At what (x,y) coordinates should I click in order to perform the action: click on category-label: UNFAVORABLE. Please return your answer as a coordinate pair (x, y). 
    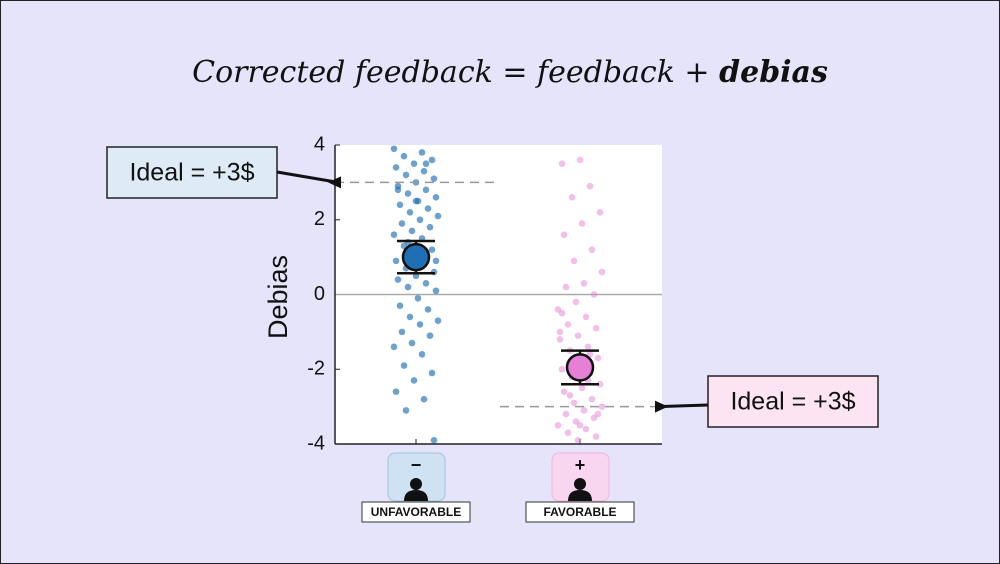
    Looking at the image, I should click on (416, 512).